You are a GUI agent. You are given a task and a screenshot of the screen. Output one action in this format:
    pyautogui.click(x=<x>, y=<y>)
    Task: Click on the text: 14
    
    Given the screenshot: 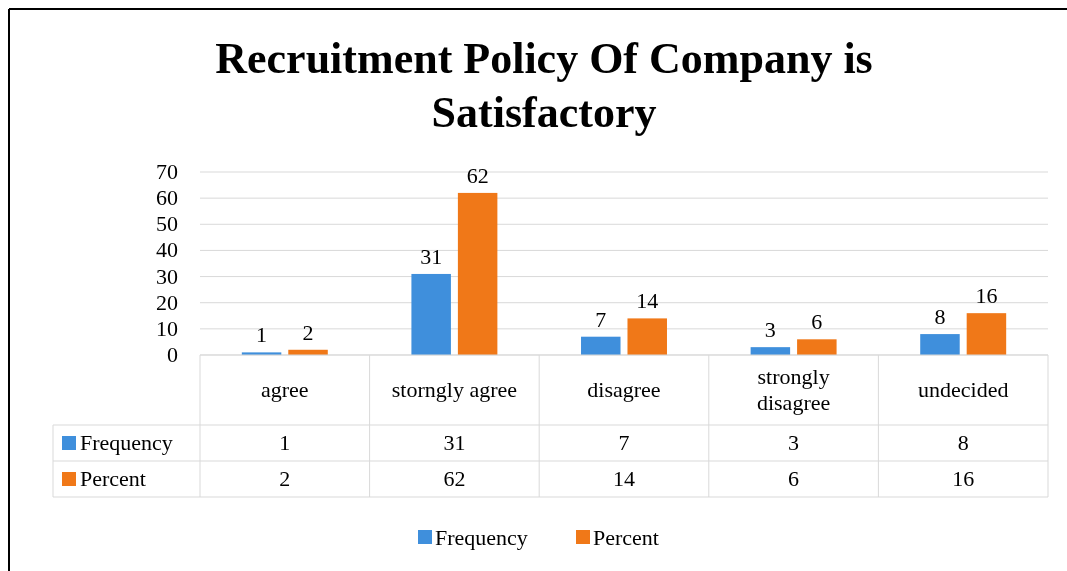 What is the action you would take?
    pyautogui.click(x=624, y=478)
    